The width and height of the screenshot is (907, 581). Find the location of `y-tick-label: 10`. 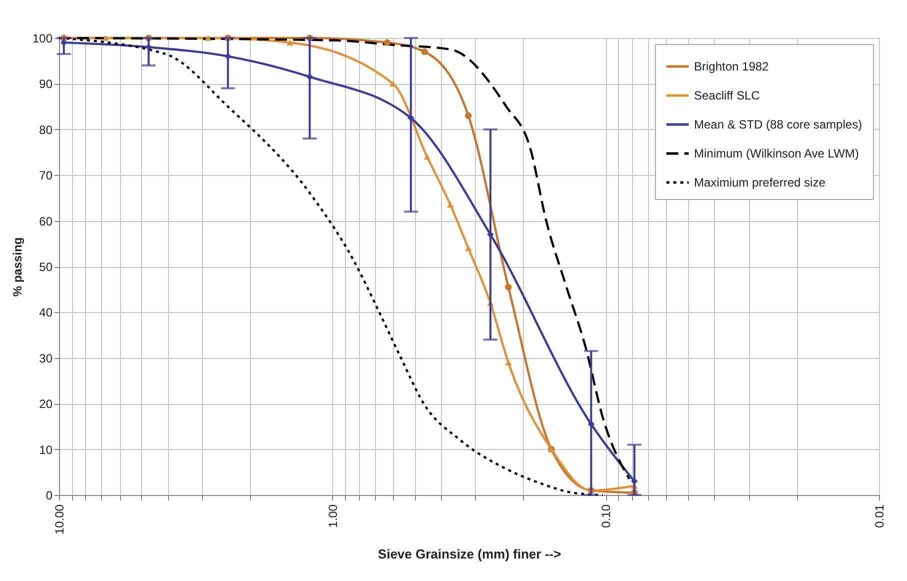

y-tick-label: 10 is located at coordinates (46, 449).